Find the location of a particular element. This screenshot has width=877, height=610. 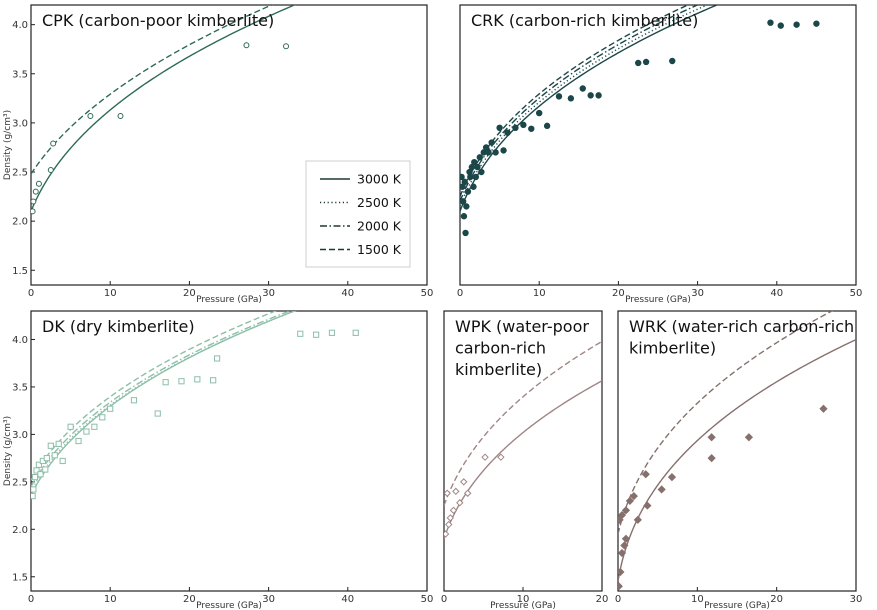

x-tick-label: 30 is located at coordinates (268, 293).